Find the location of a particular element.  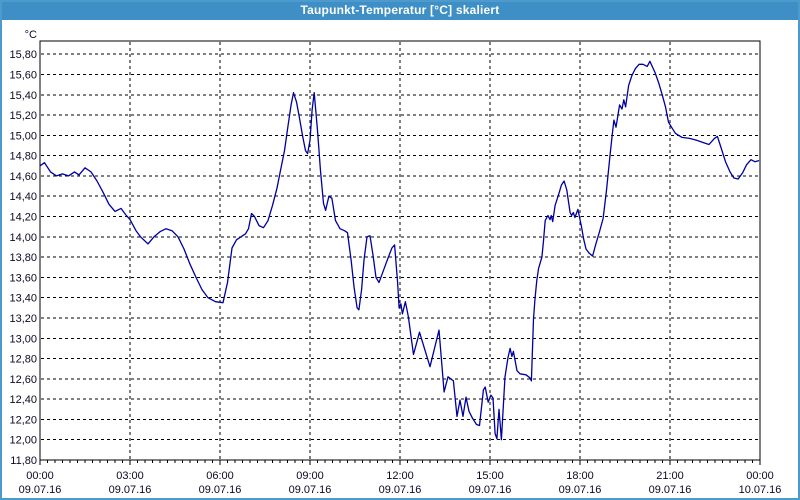

y-tick-label: 14,00 is located at coordinates (23, 238).